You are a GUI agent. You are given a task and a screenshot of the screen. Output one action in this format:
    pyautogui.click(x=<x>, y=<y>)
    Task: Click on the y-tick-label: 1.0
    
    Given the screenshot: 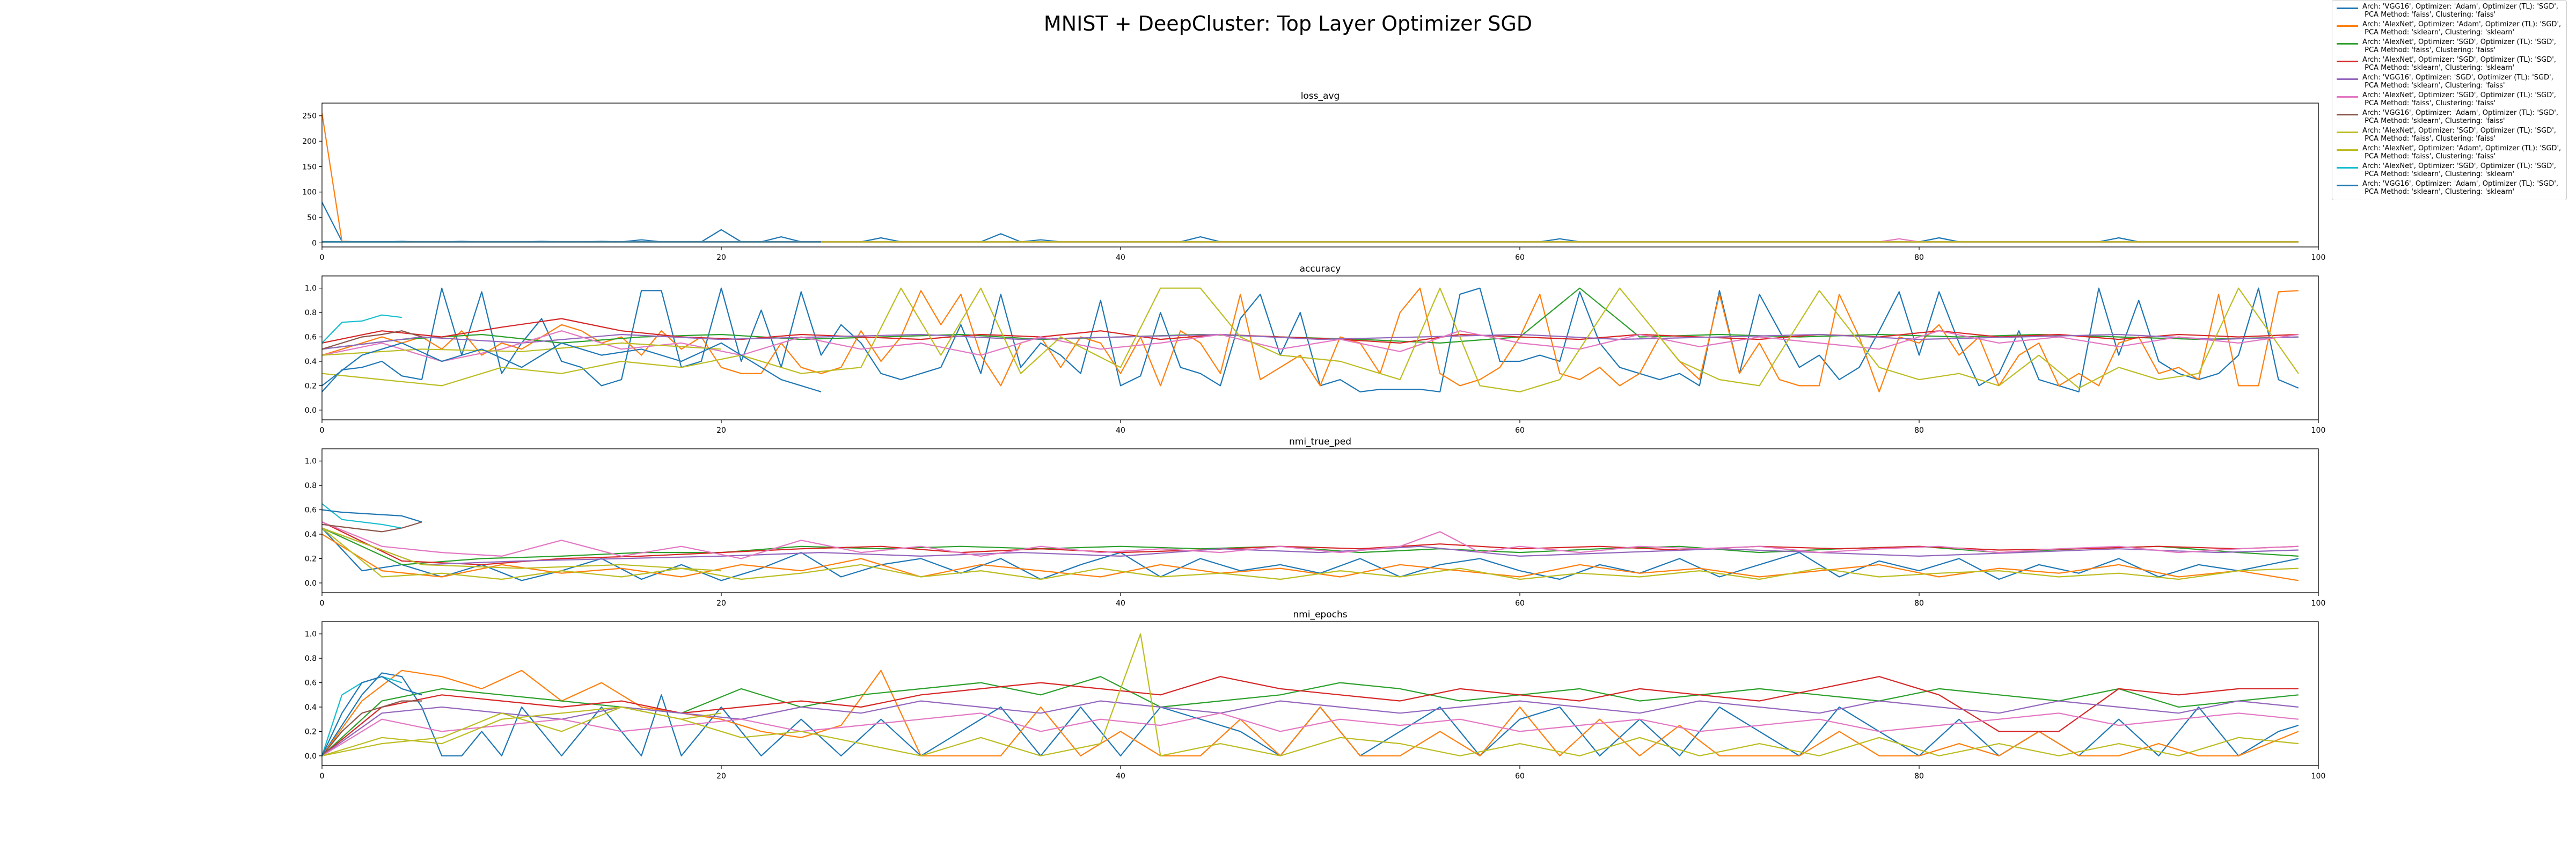 What is the action you would take?
    pyautogui.click(x=311, y=461)
    